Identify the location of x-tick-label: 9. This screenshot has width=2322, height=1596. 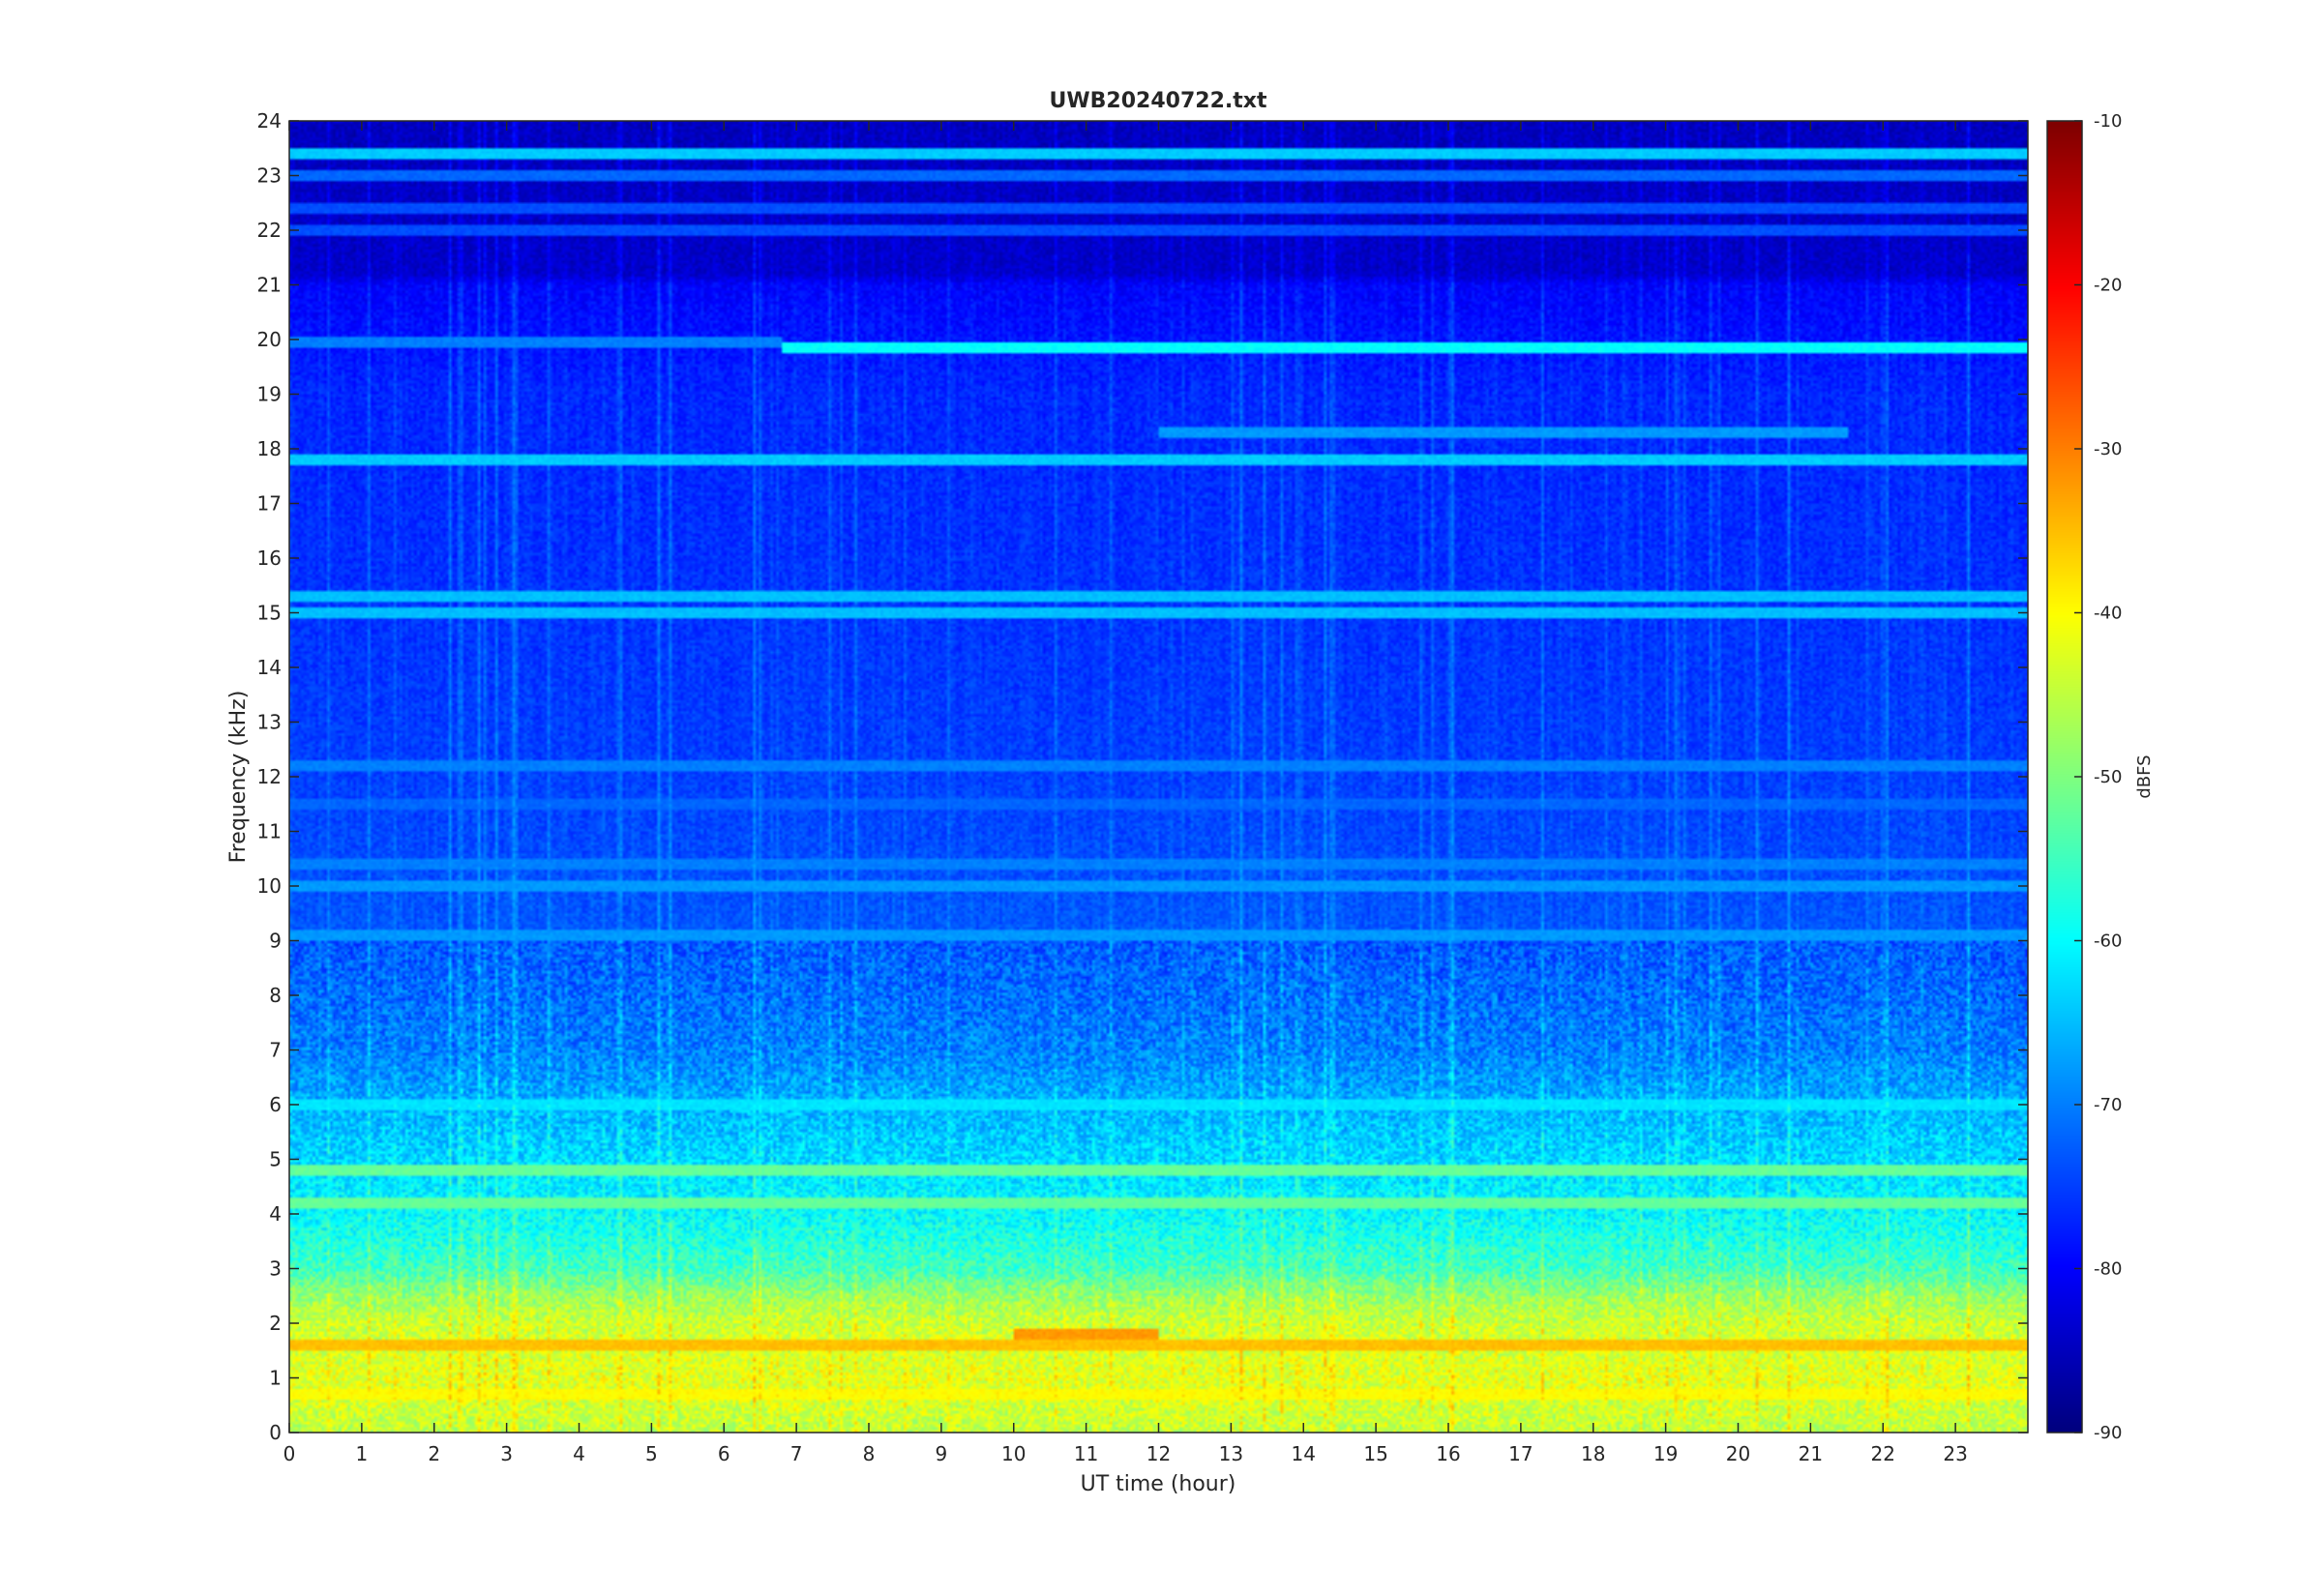
(942, 1453).